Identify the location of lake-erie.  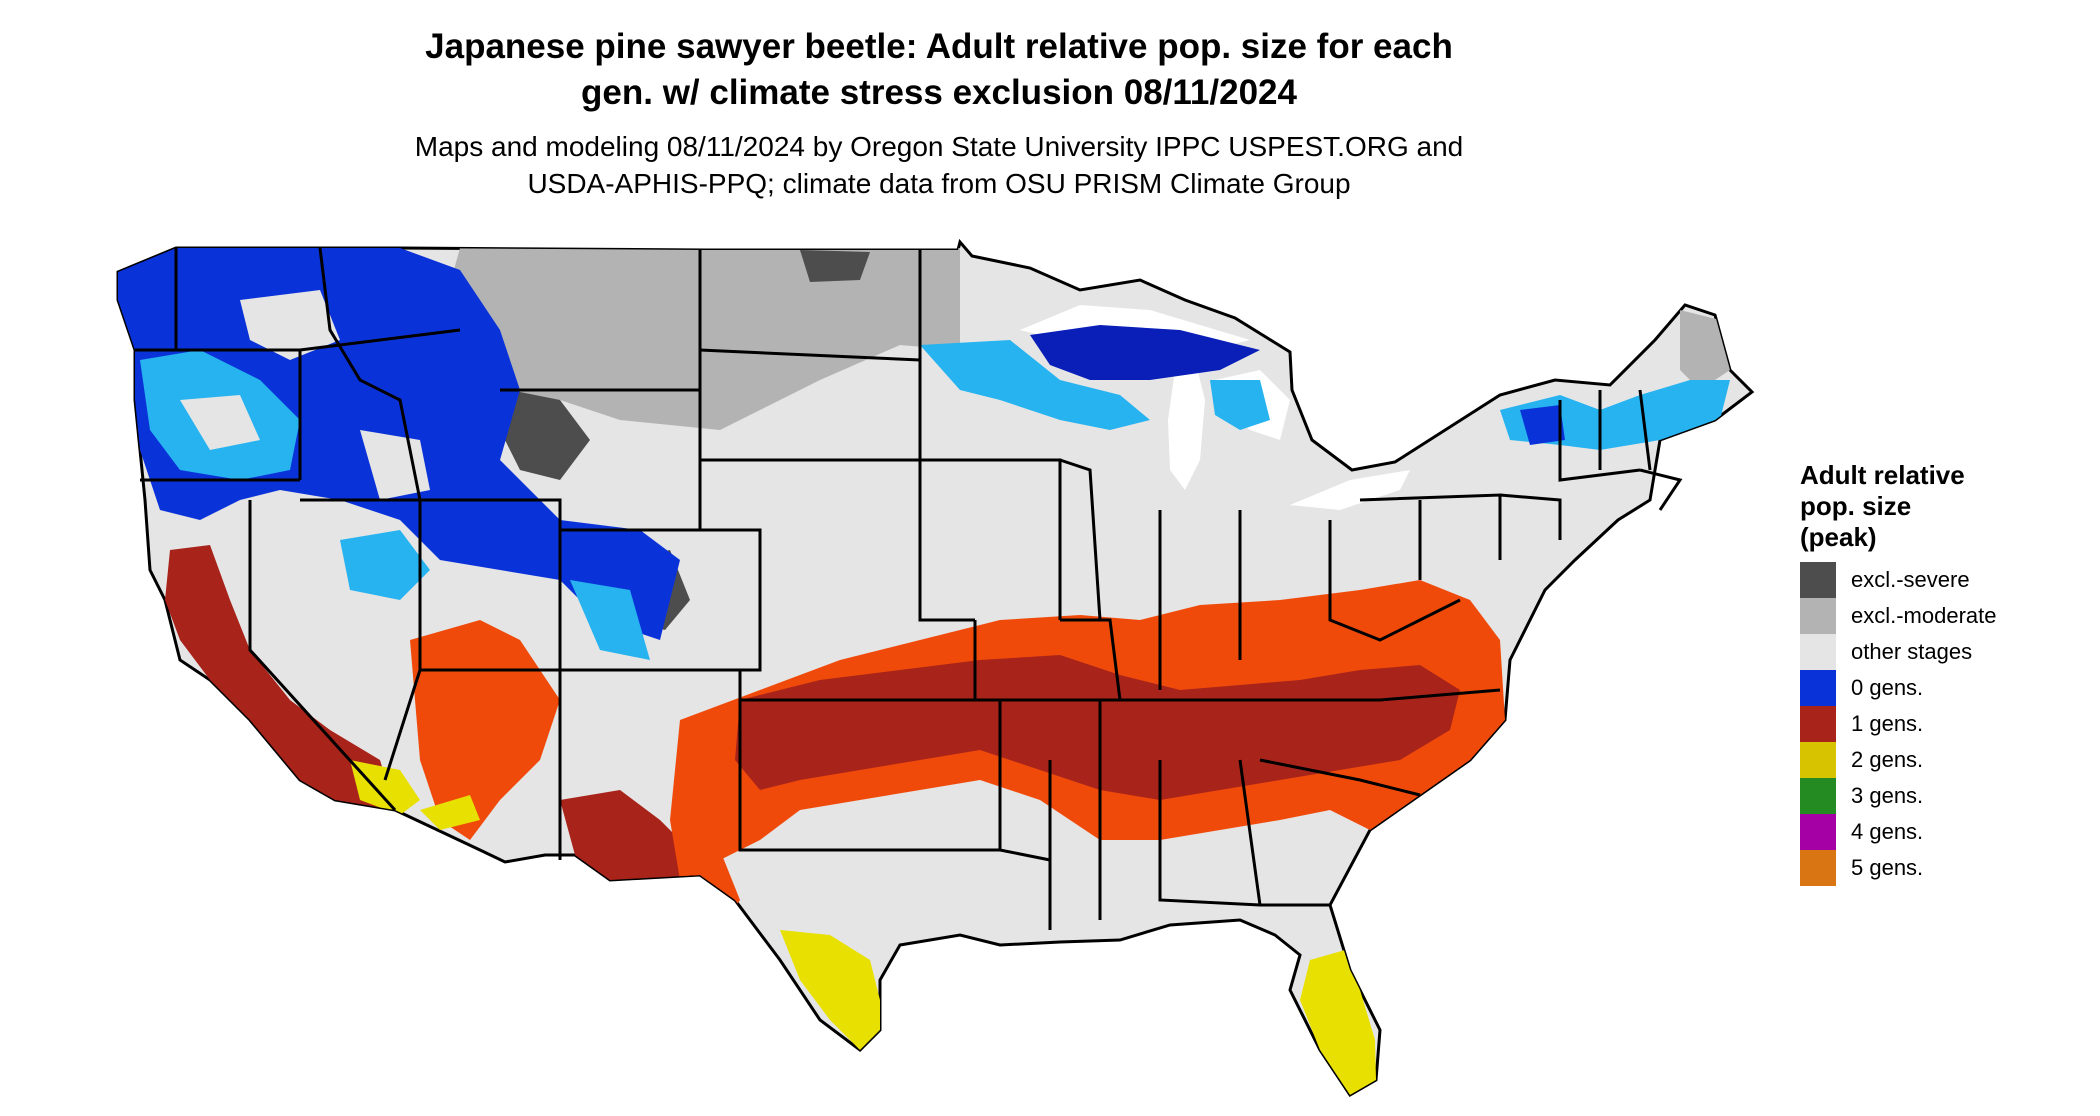
(1350, 490).